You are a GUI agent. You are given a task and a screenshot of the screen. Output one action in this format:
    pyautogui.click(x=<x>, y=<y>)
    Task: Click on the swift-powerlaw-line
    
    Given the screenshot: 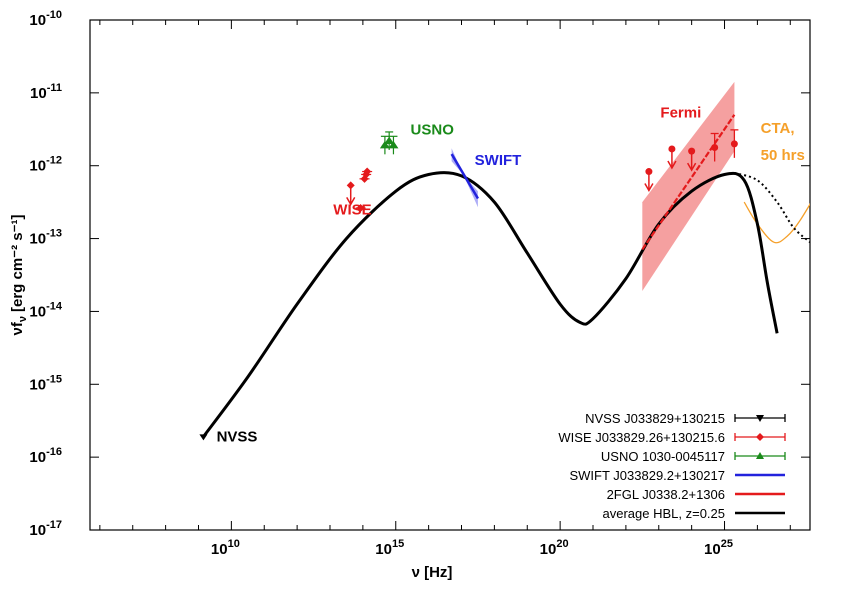 What is the action you would take?
    pyautogui.click(x=465, y=176)
    